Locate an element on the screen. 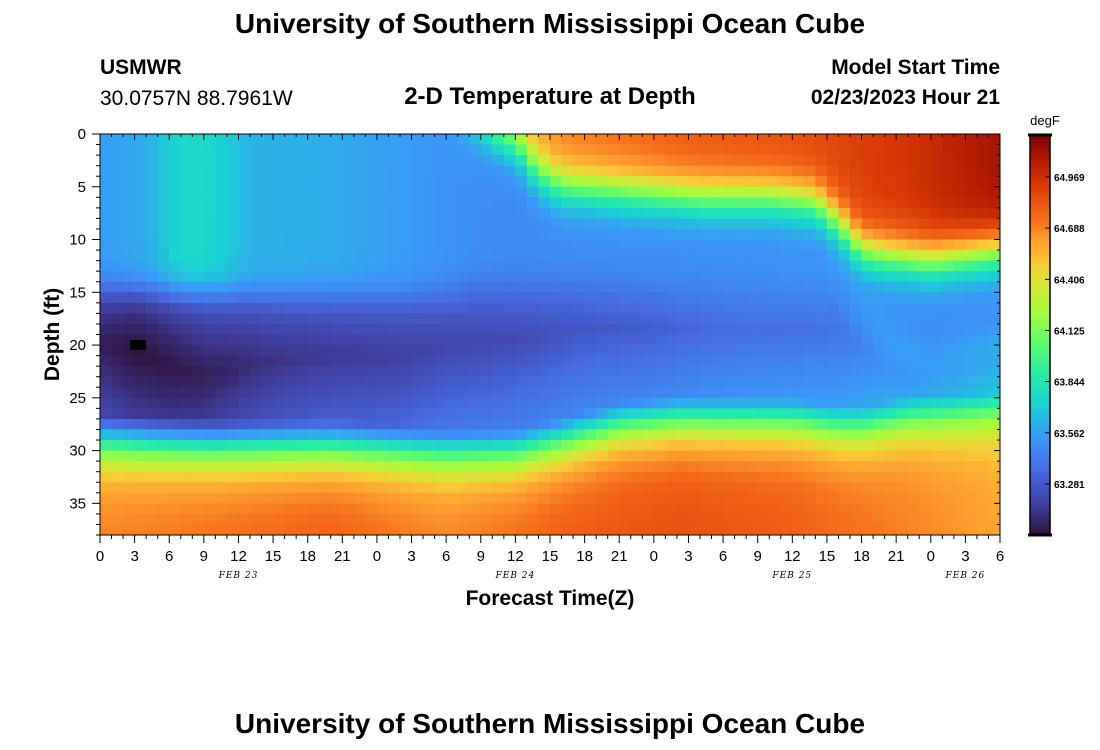 This screenshot has width=1100, height=750. x-tick-label: 0 is located at coordinates (100, 556).